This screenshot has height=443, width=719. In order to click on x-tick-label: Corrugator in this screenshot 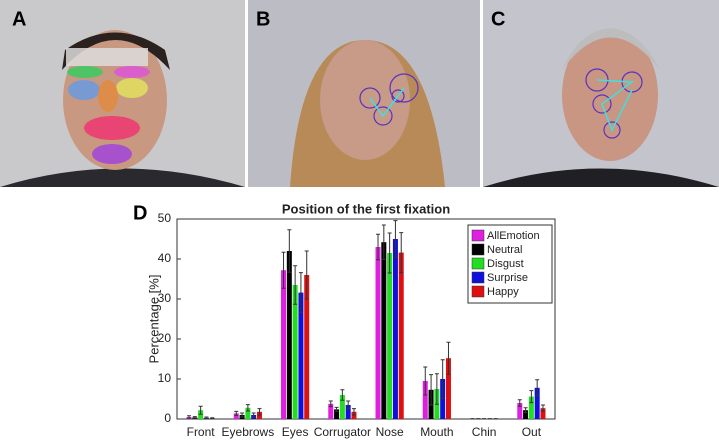, I will do `click(342, 432)`.